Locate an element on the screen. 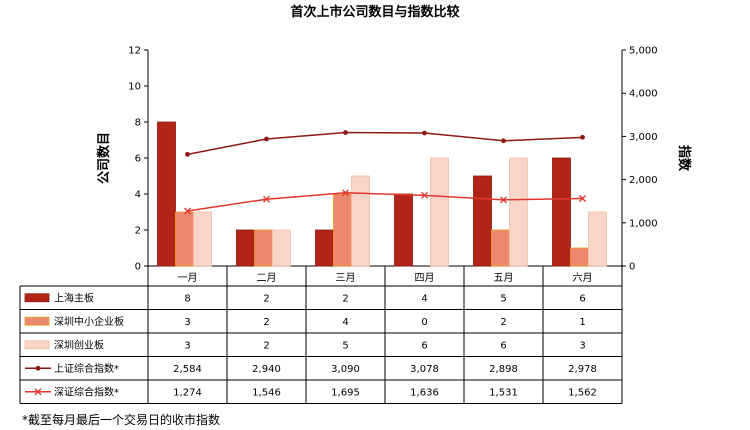 This screenshot has width=750, height=430. y-axis-title: 公司数目 is located at coordinates (104, 158).